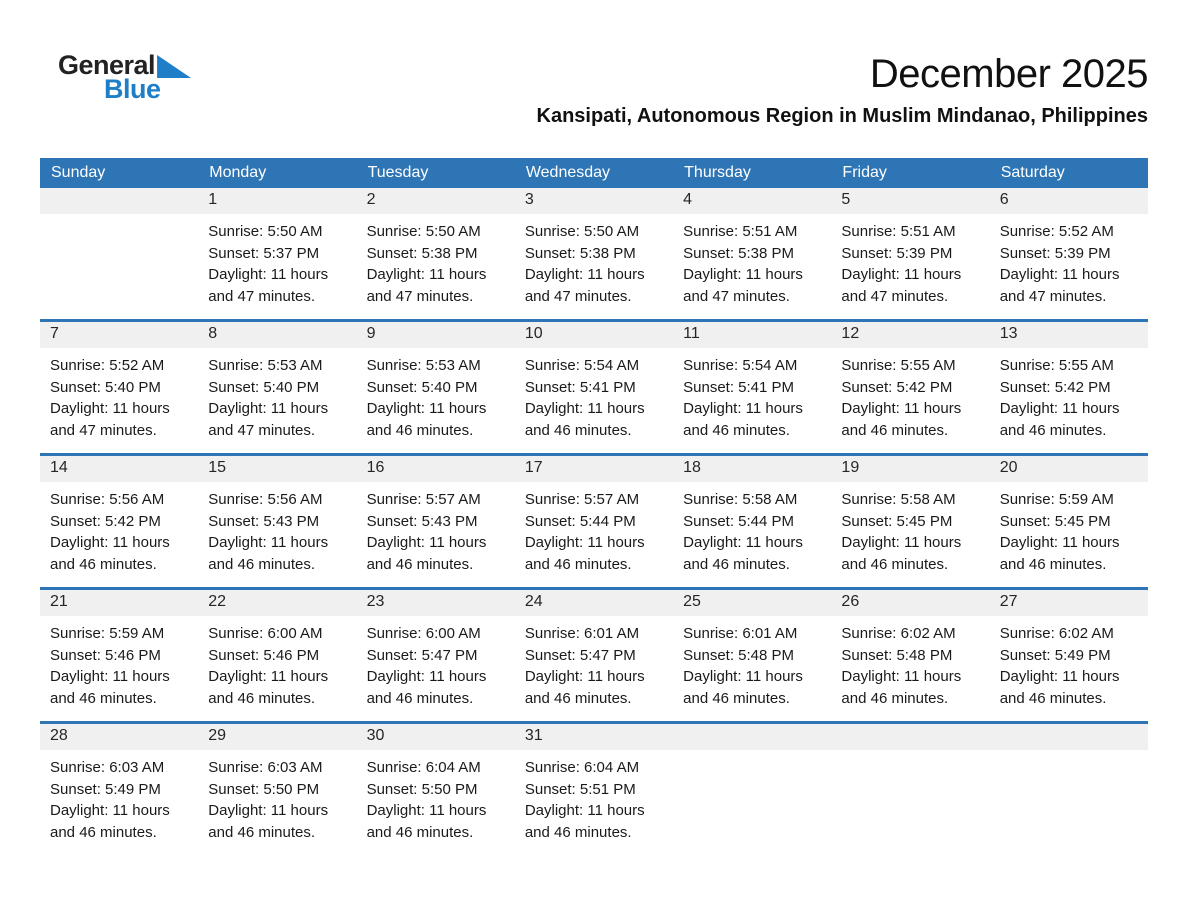 Image resolution: width=1188 pixels, height=918 pixels. I want to click on day-number: 30, so click(435, 737).